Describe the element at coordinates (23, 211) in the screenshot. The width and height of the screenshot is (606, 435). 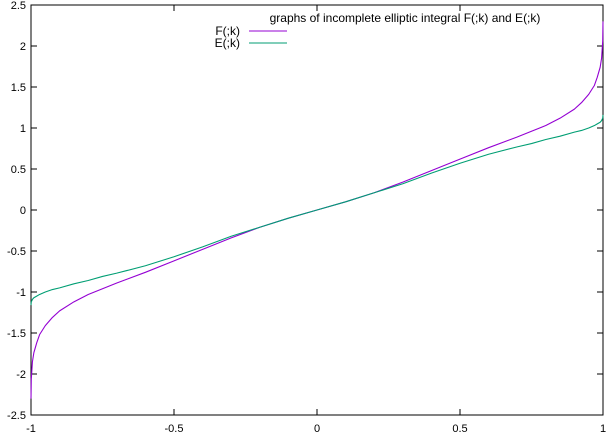
I see `y-tick-label: 0` at that location.